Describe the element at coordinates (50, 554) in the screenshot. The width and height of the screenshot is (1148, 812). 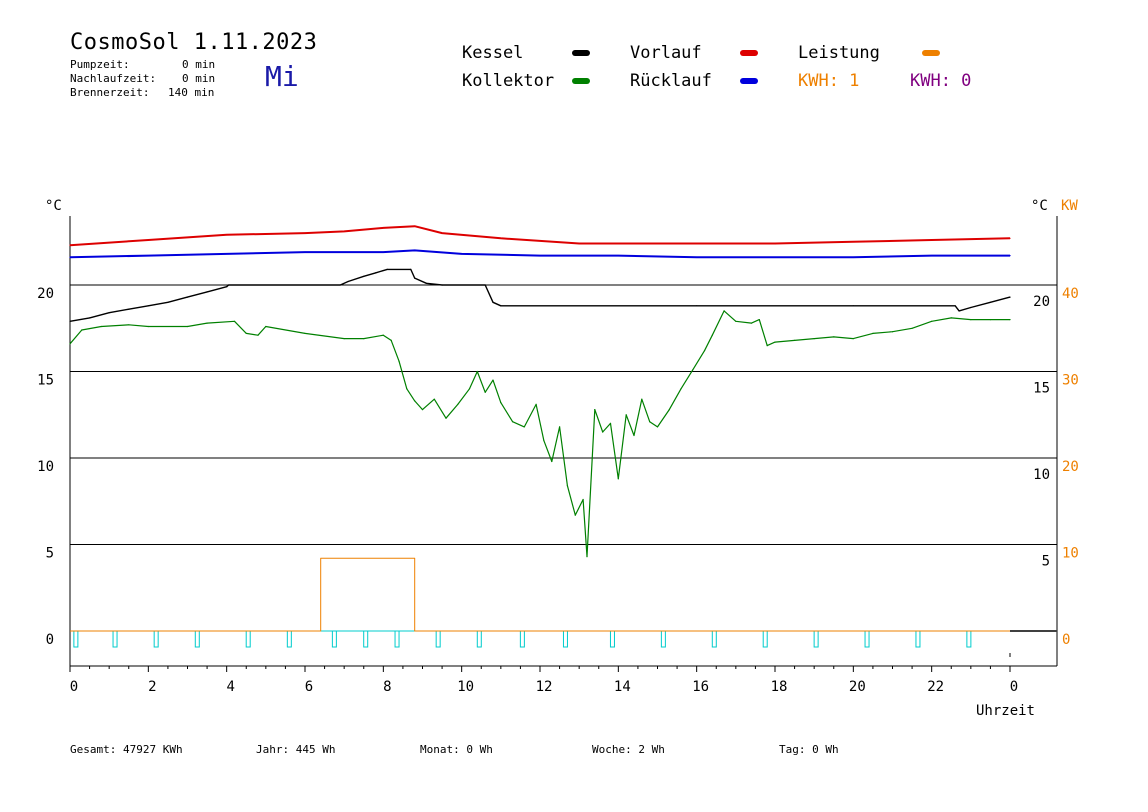
I see `y-left-tick-label-5: 5` at that location.